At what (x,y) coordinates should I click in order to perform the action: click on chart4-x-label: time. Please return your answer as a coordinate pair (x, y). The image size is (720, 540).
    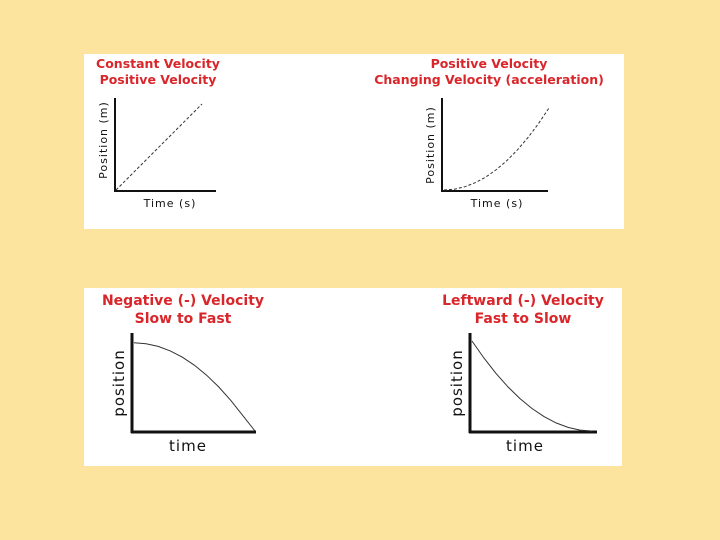
    Looking at the image, I should click on (525, 446).